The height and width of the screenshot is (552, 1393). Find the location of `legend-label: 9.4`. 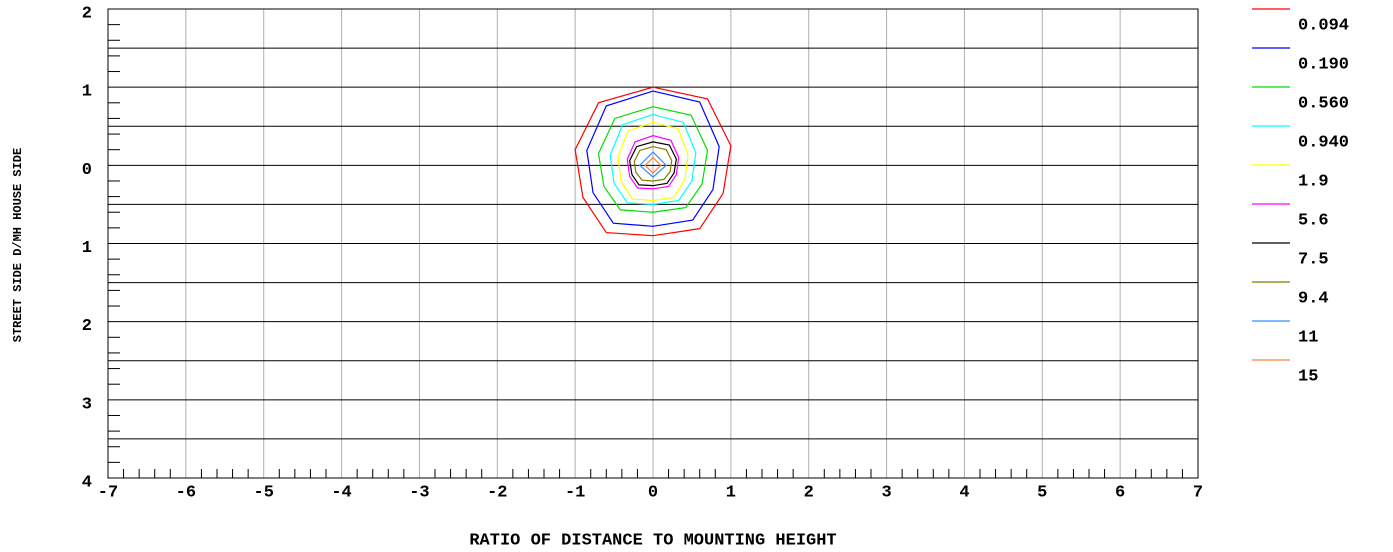

legend-label: 9.4 is located at coordinates (1313, 298).